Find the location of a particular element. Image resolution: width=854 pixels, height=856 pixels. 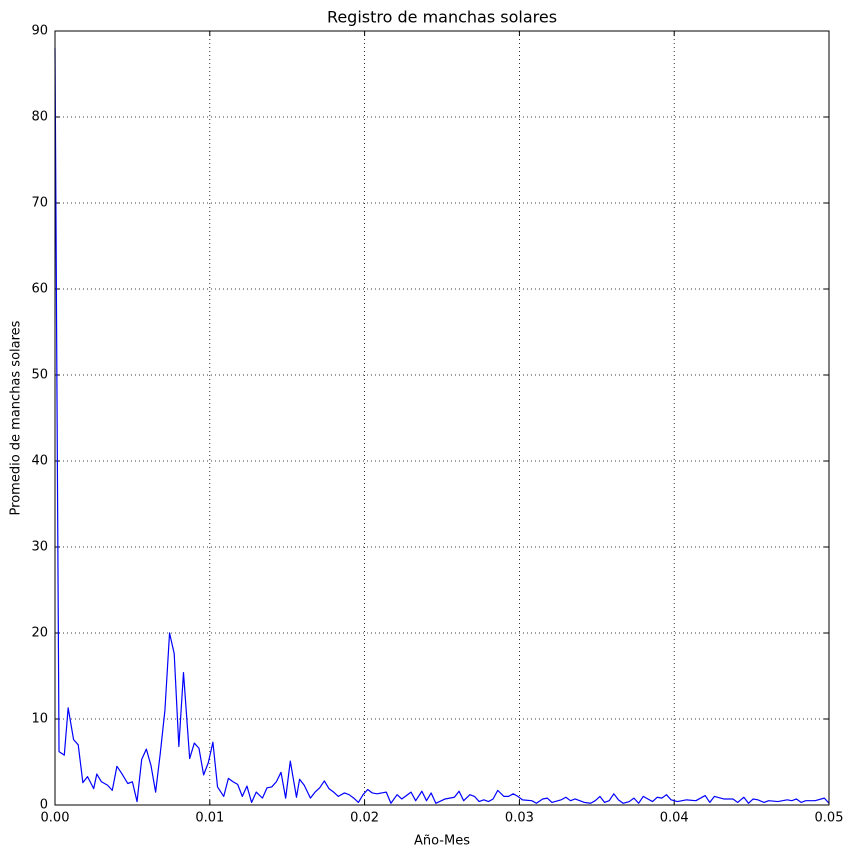

y-tick-label: 90 is located at coordinates (39, 31).